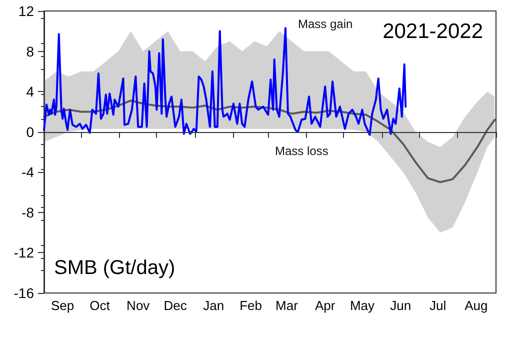  Describe the element at coordinates (437, 305) in the screenshot. I see `x-tick-label: Jul` at that location.